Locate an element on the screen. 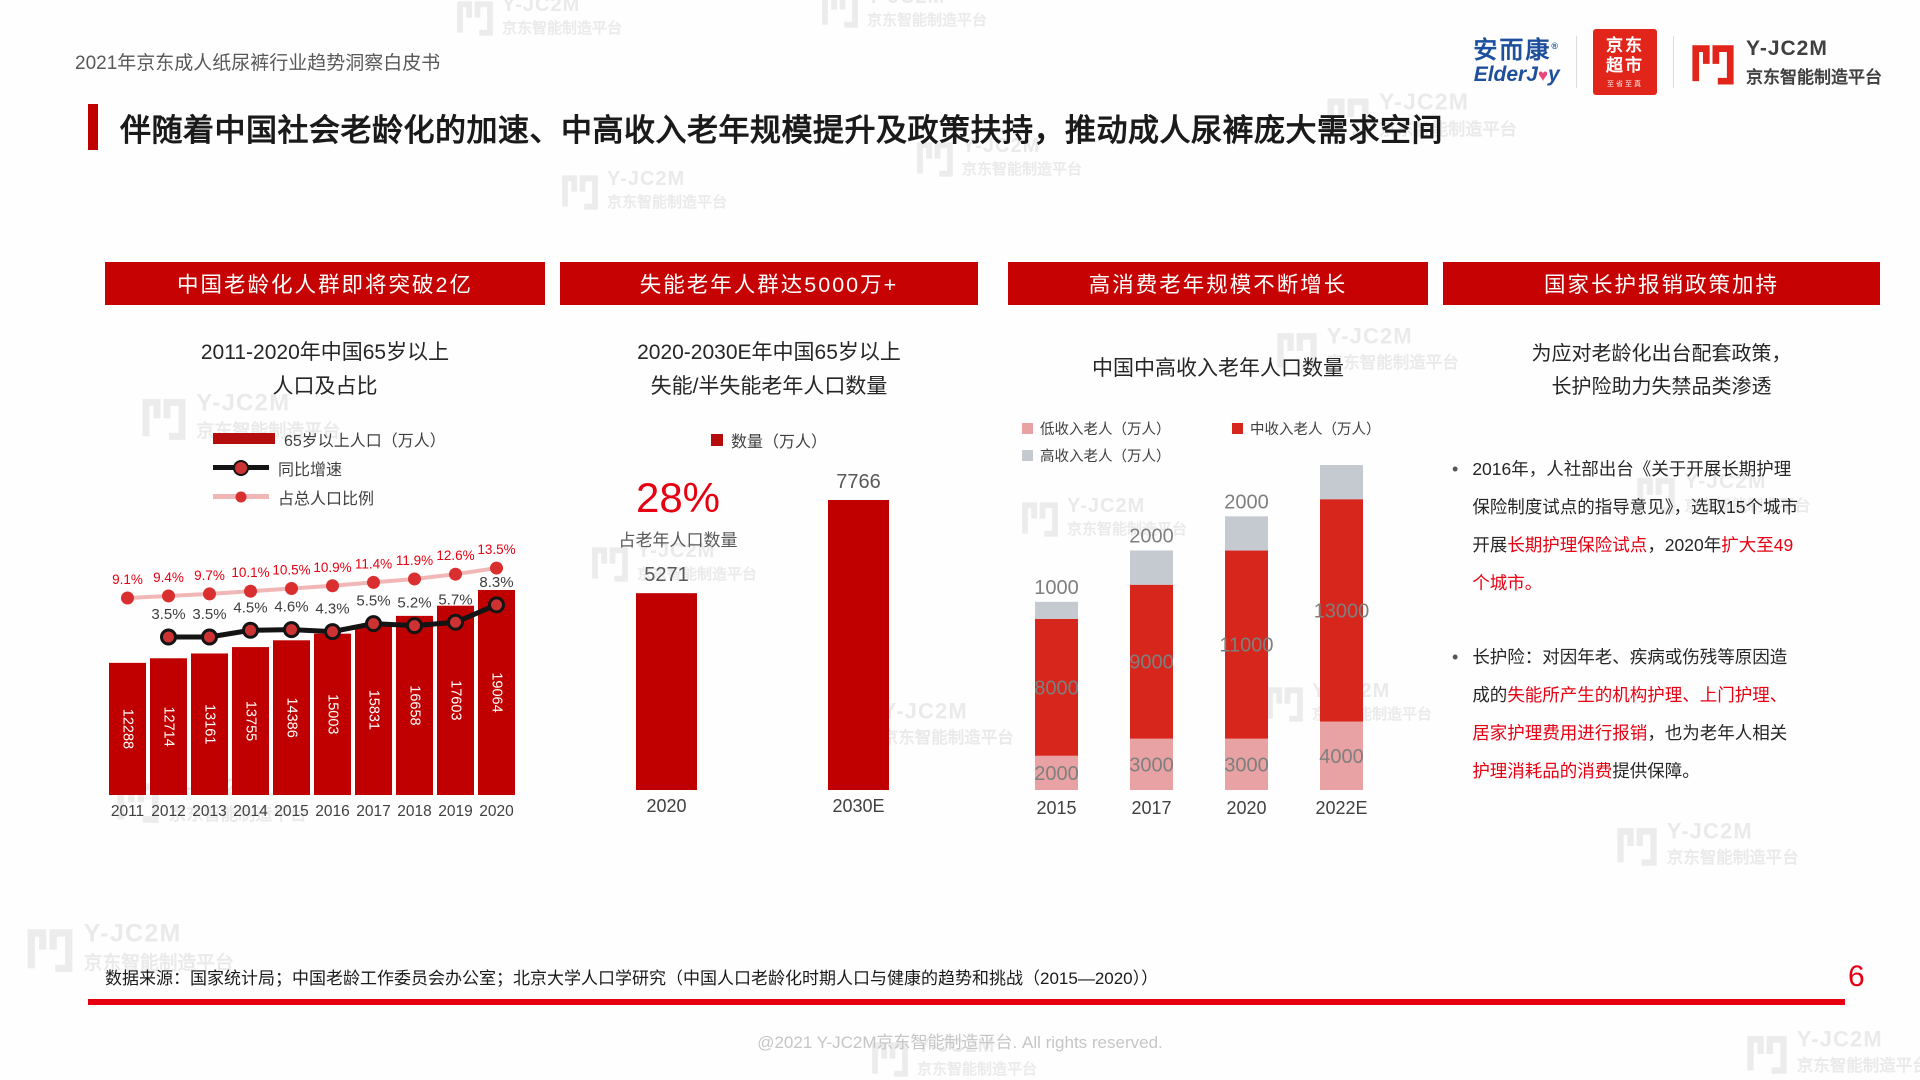  legend-item-growth: 同比增速 is located at coordinates (379, 467).